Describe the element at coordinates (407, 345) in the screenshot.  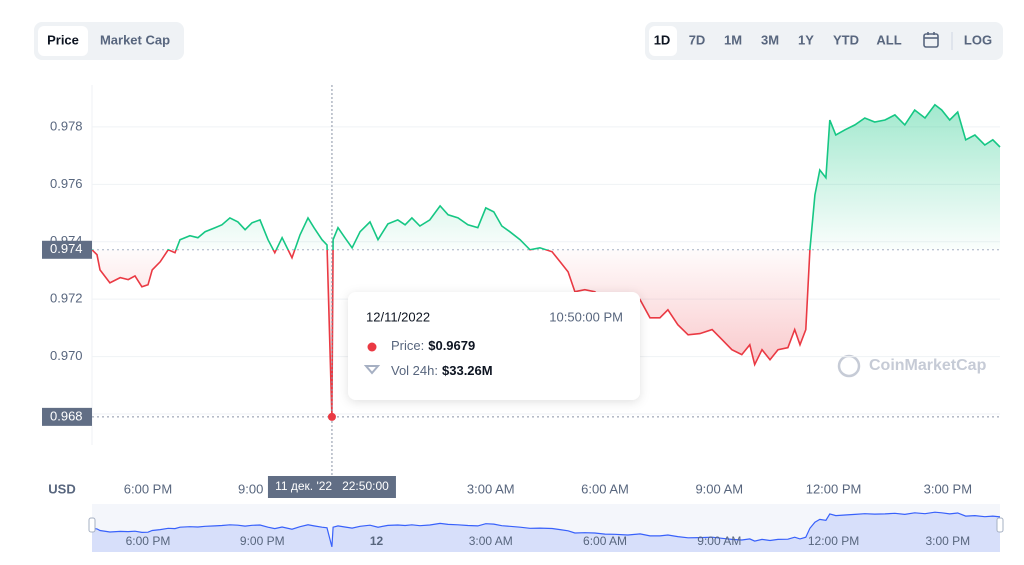
I see `tooltip-price-label: Price:` at that location.